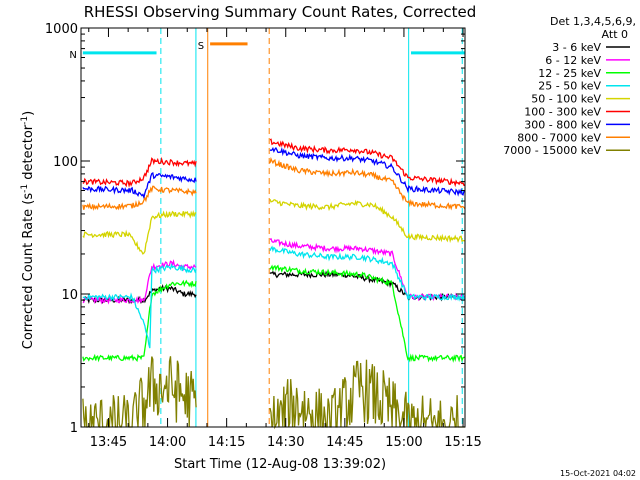  What do you see at coordinates (25, 120) in the screenshot?
I see `y-axis-label-sup2: -1` at bounding box center [25, 120].